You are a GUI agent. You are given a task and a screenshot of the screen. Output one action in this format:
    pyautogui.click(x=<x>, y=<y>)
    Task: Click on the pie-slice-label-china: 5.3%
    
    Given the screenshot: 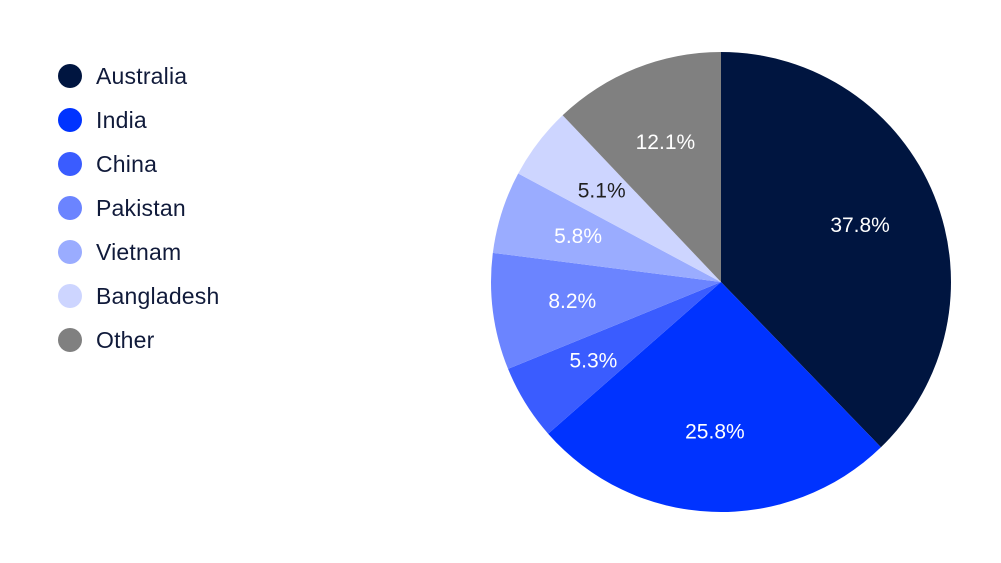 What is the action you would take?
    pyautogui.click(x=593, y=360)
    